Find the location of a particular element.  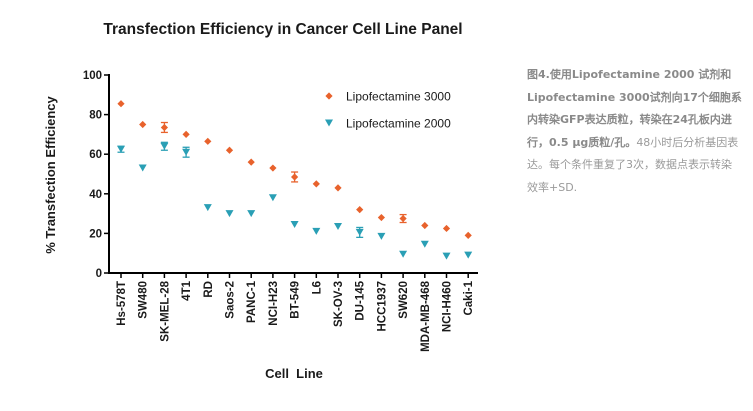

x-tick-label: PANC-1 is located at coordinates (252, 301).